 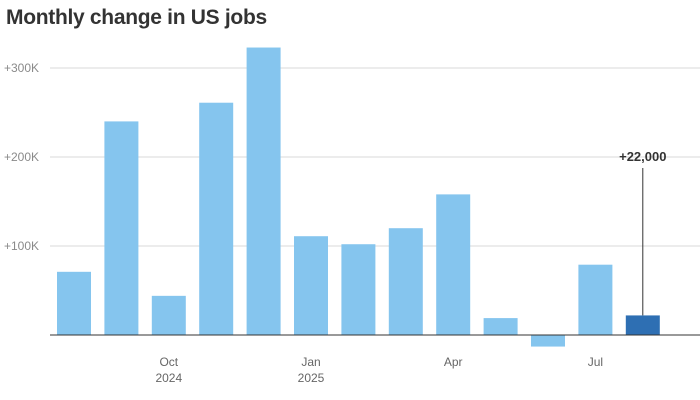 I want to click on bar-aug-2025, so click(x=642, y=325).